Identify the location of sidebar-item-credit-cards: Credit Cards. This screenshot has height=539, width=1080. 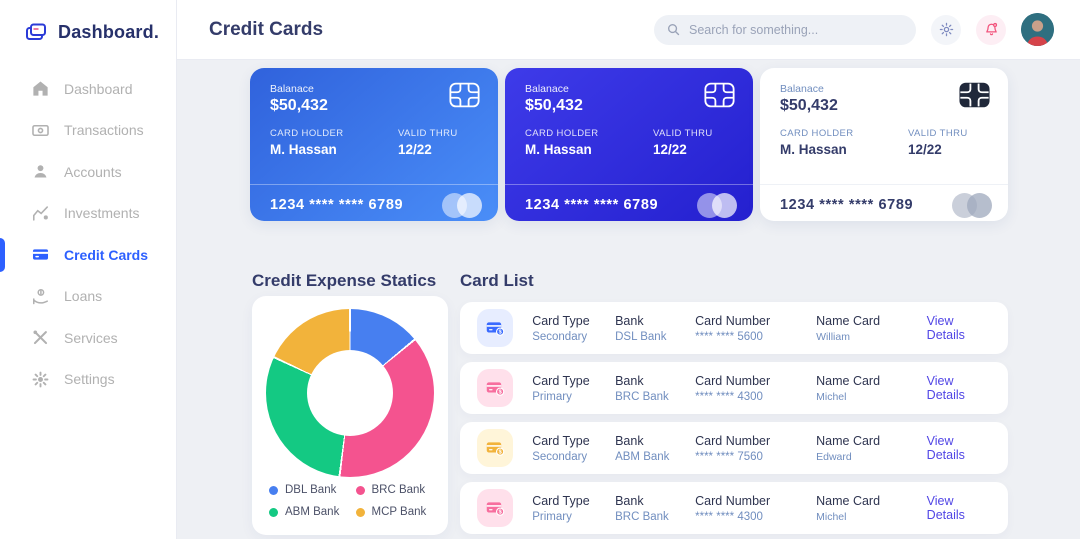
(88, 255).